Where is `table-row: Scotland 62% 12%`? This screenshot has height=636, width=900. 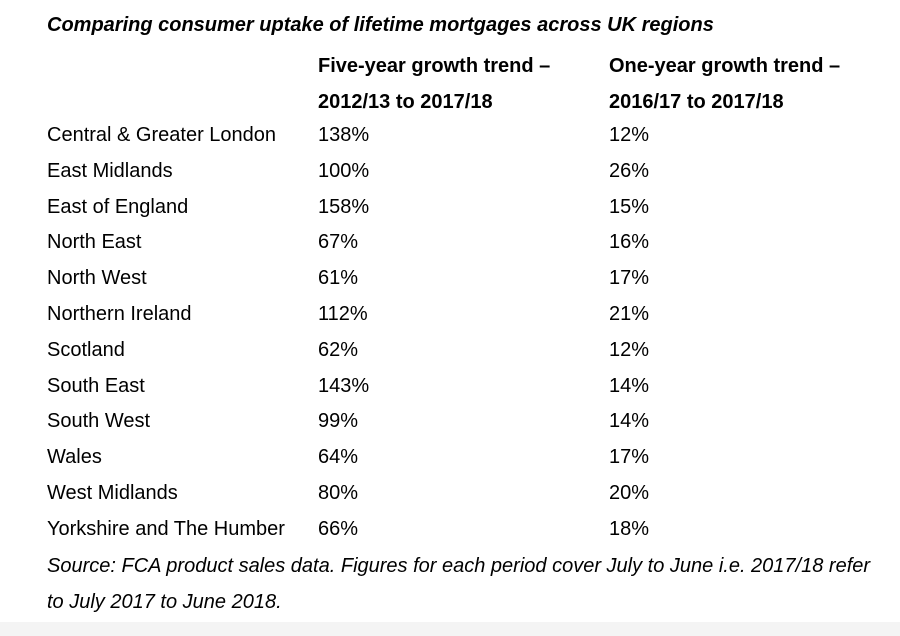 table-row: Scotland 62% 12% is located at coordinates (450, 351).